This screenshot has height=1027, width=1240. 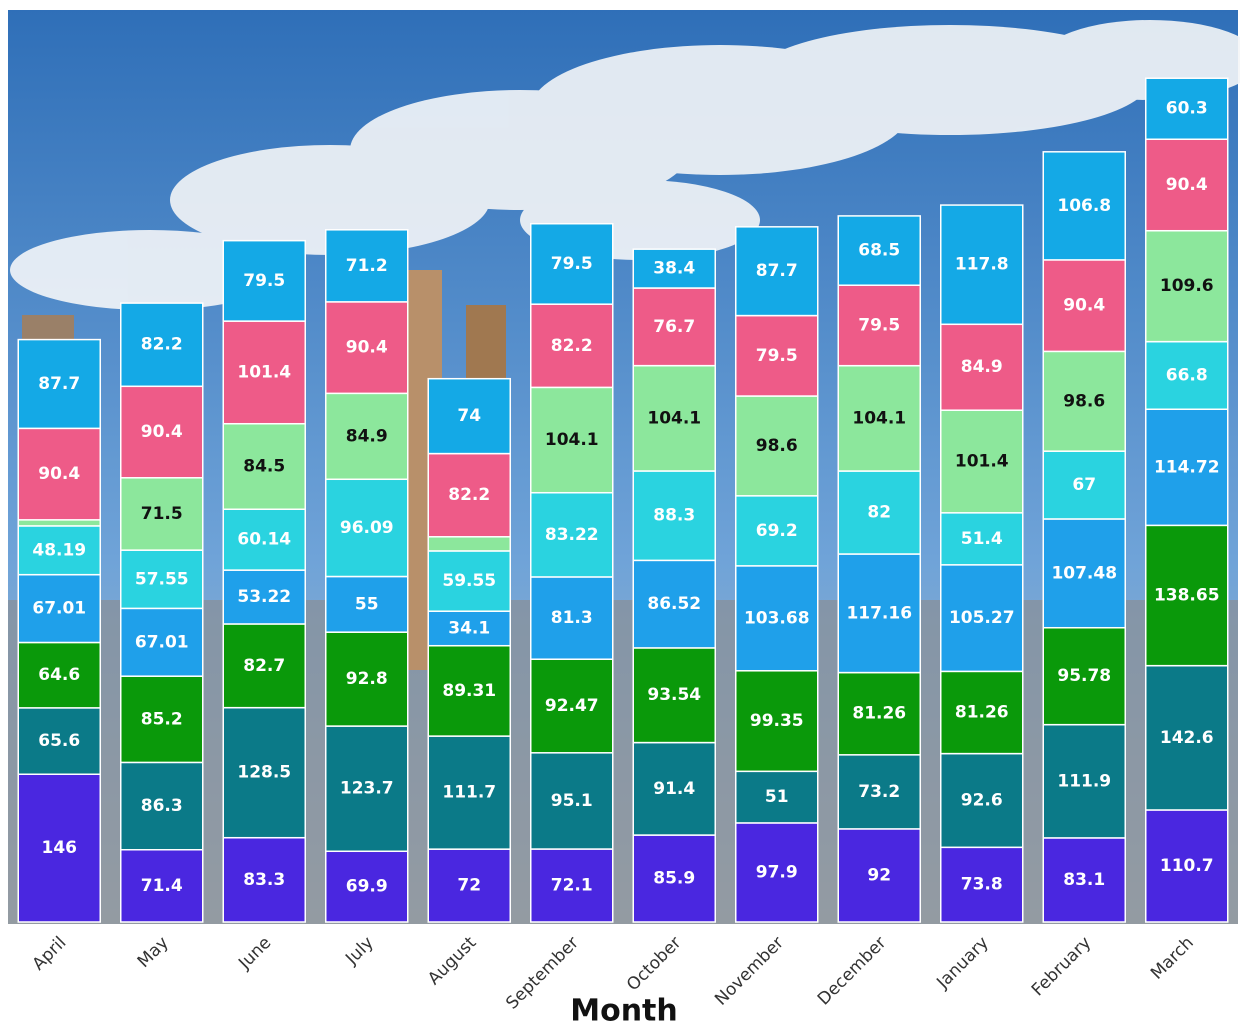 I want to click on x-tick-label: July, so click(x=359, y=951).